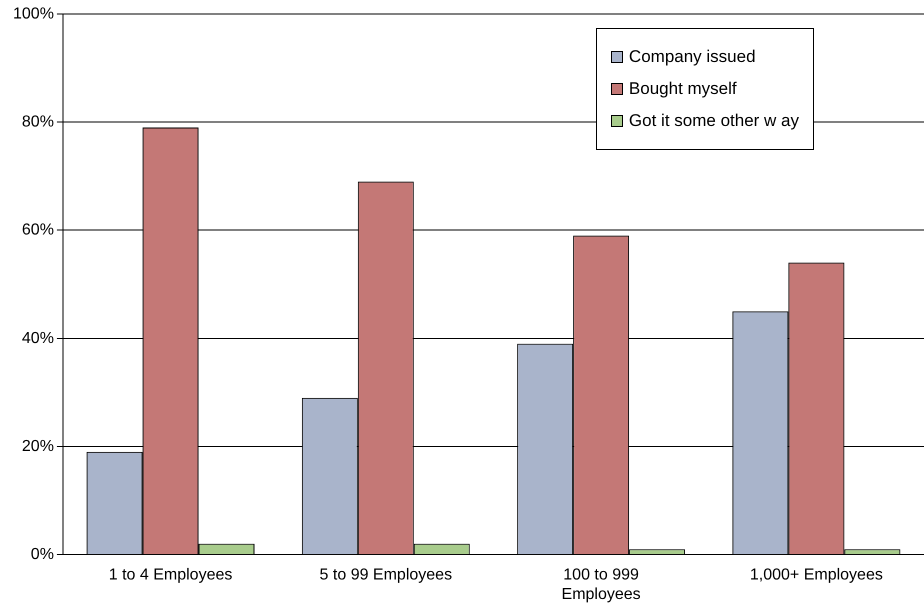 The image size is (924, 611). I want to click on y-tick-label: 20%, so click(38, 446).